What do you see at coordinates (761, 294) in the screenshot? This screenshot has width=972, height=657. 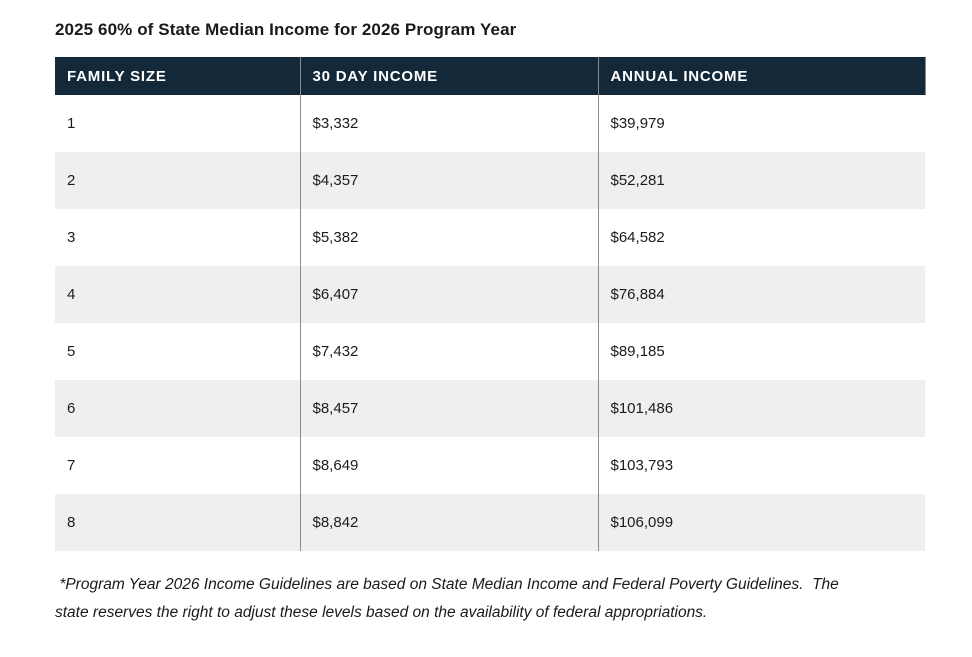 I see `annual-income-cell: $76,884` at bounding box center [761, 294].